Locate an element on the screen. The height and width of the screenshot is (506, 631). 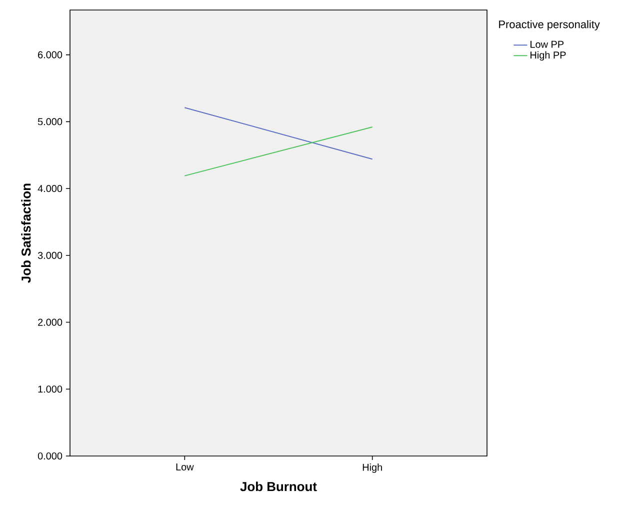
x-tick-label: Low is located at coordinates (185, 467).